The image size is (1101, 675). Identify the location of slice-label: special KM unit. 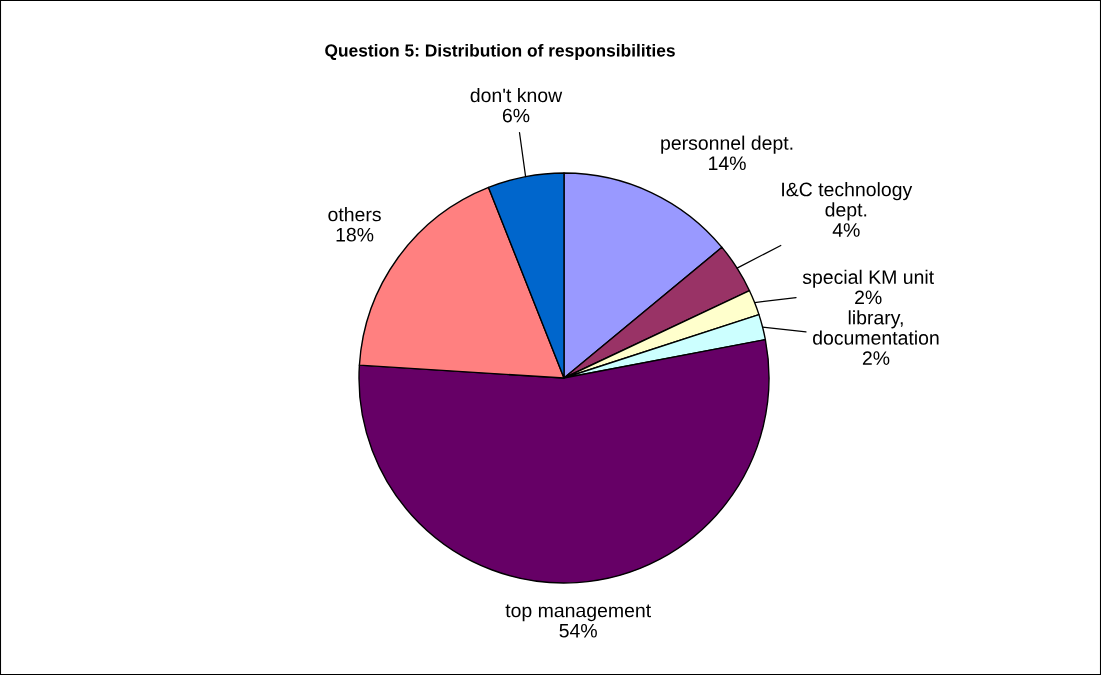
(868, 278).